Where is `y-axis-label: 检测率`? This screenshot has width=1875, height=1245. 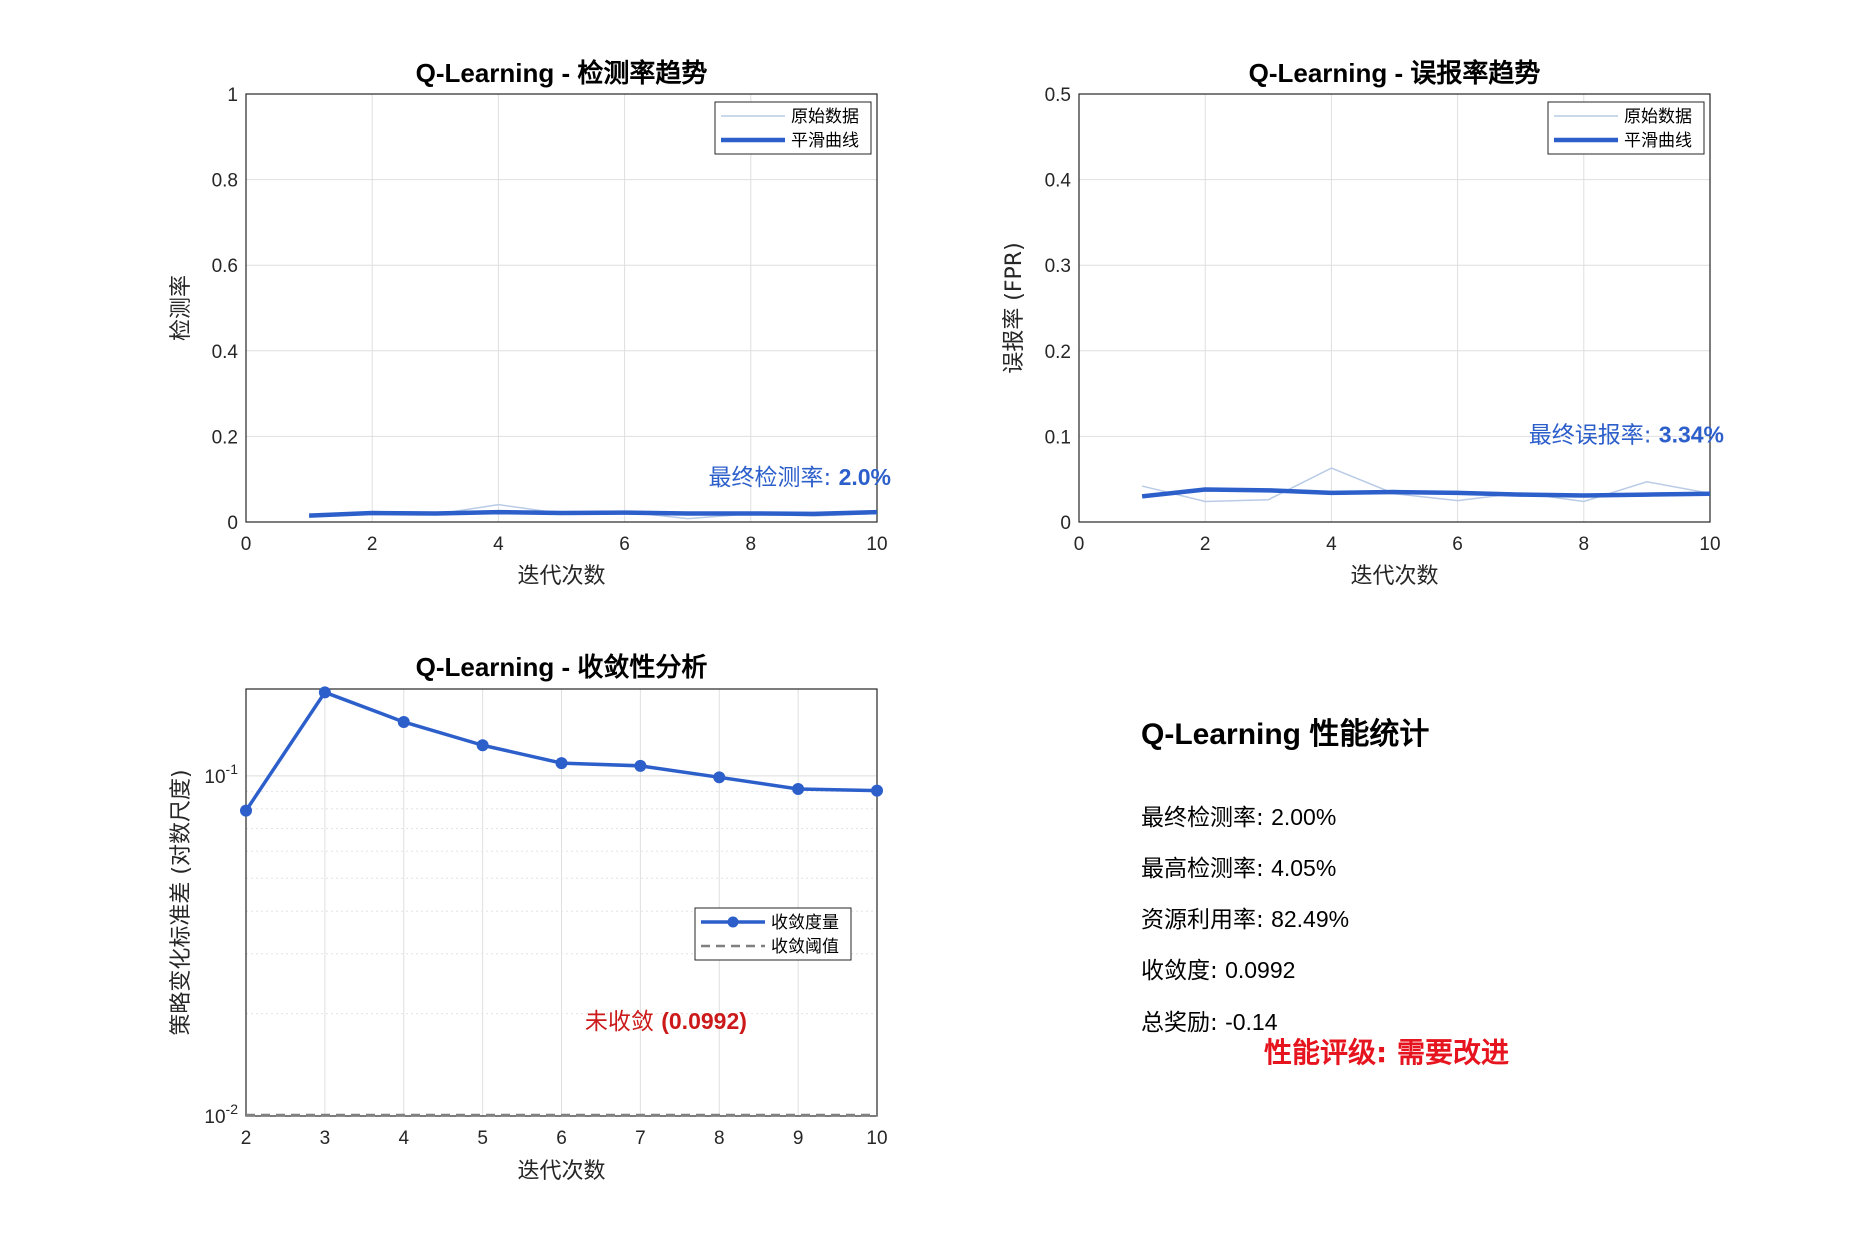
y-axis-label: 检测率 is located at coordinates (181, 308).